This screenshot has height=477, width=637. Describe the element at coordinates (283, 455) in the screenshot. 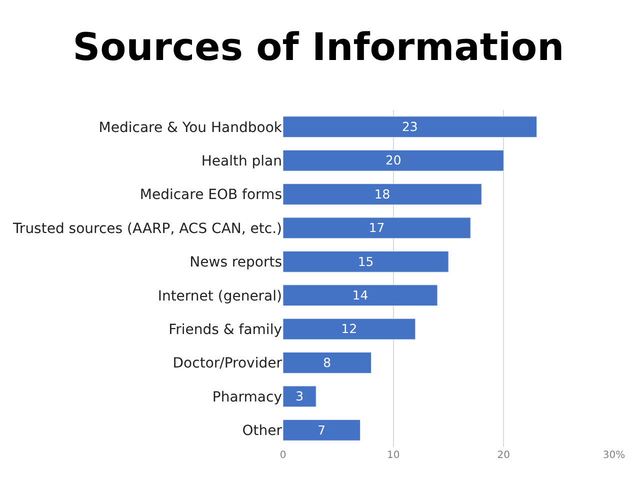

I see `x-tick-label: 0` at that location.